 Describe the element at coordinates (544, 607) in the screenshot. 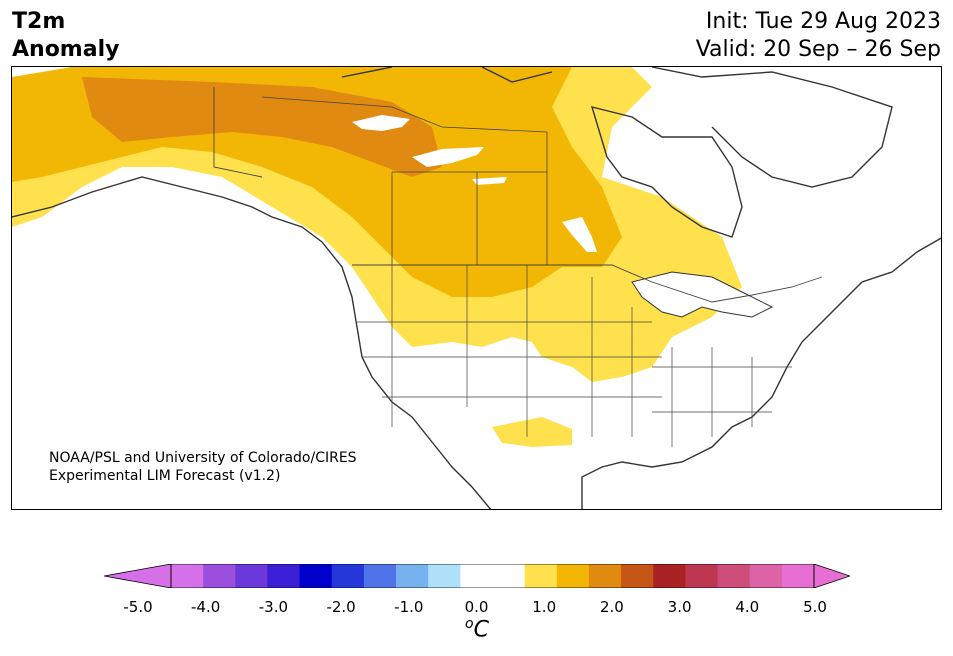

I see `colorbar-tick-label: 1.0` at that location.